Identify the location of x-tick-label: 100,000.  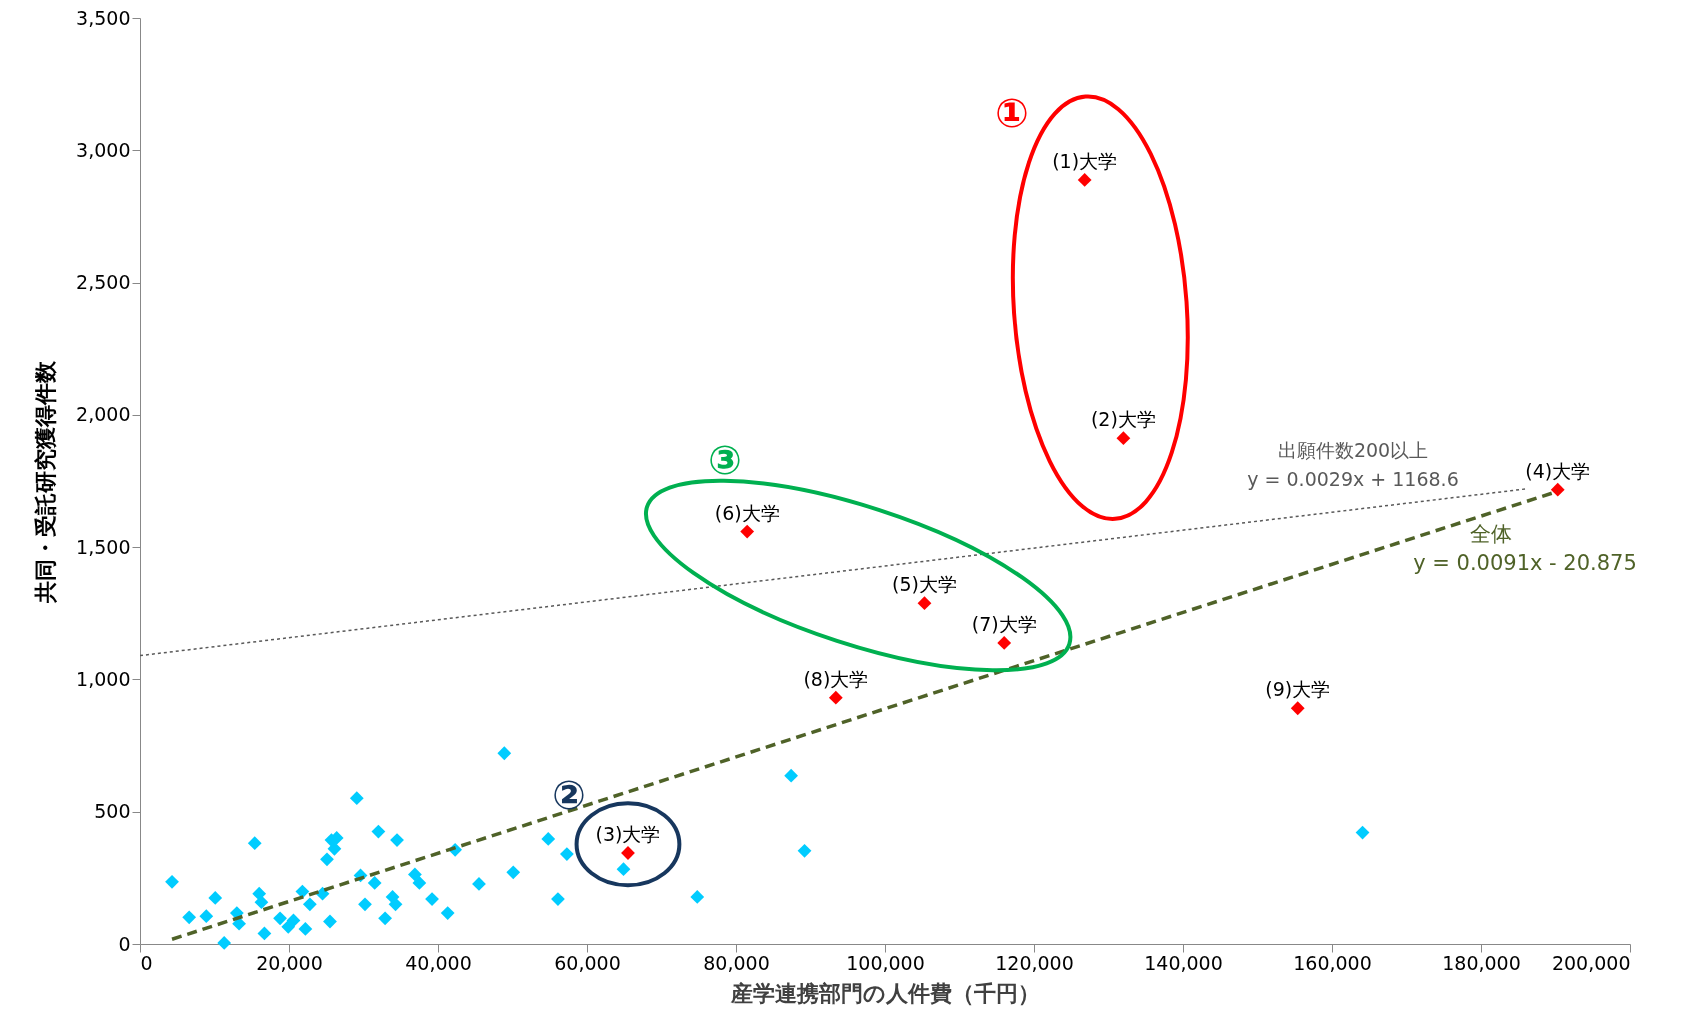
(885, 962).